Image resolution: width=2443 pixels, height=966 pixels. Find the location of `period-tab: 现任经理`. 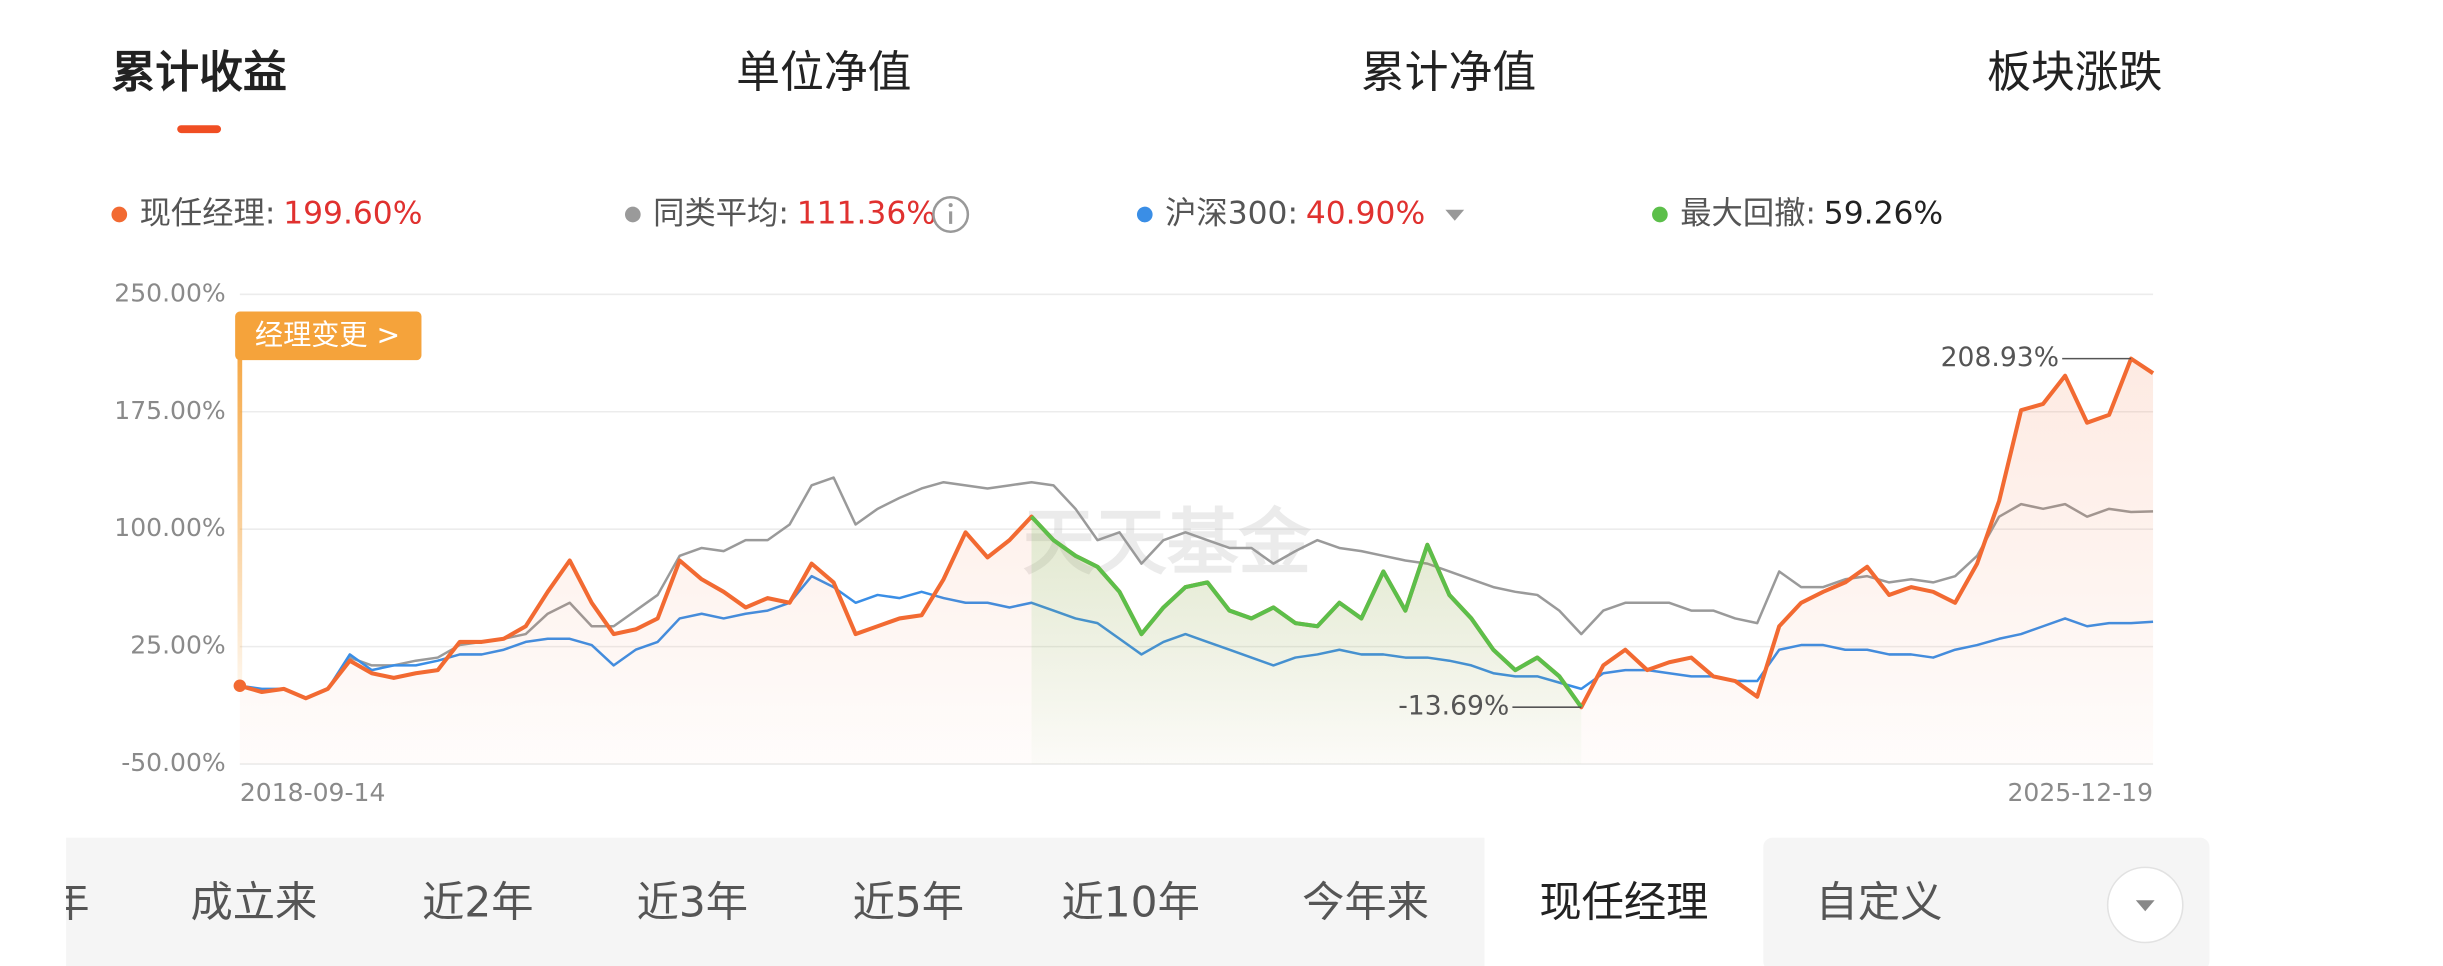

period-tab: 现任经理 is located at coordinates (1623, 901).